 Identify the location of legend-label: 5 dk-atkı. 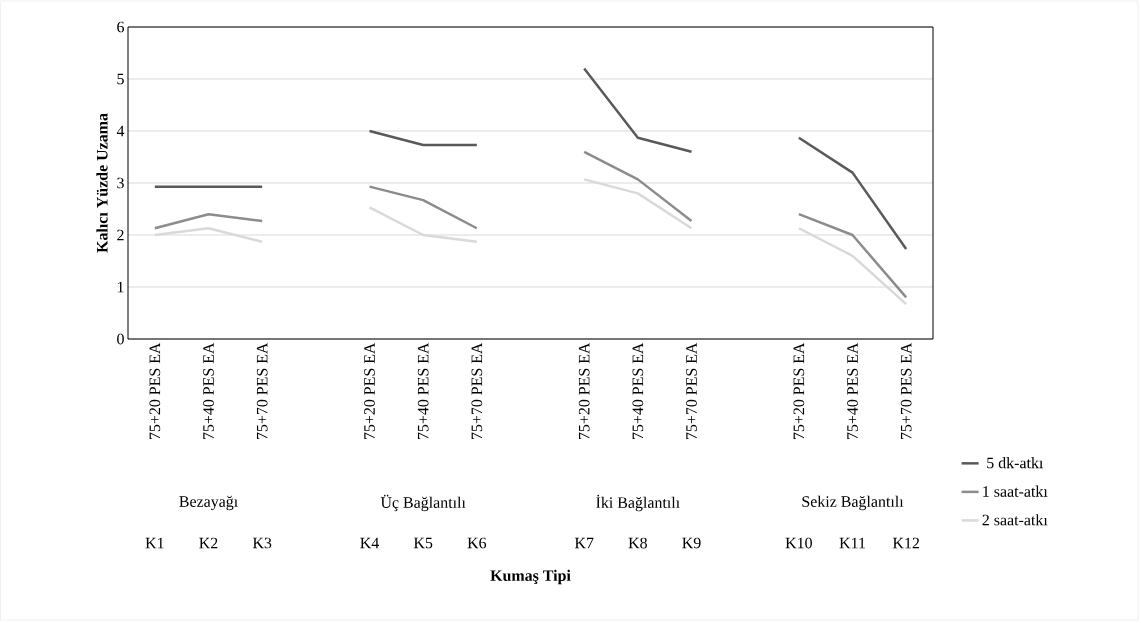
(1015, 463).